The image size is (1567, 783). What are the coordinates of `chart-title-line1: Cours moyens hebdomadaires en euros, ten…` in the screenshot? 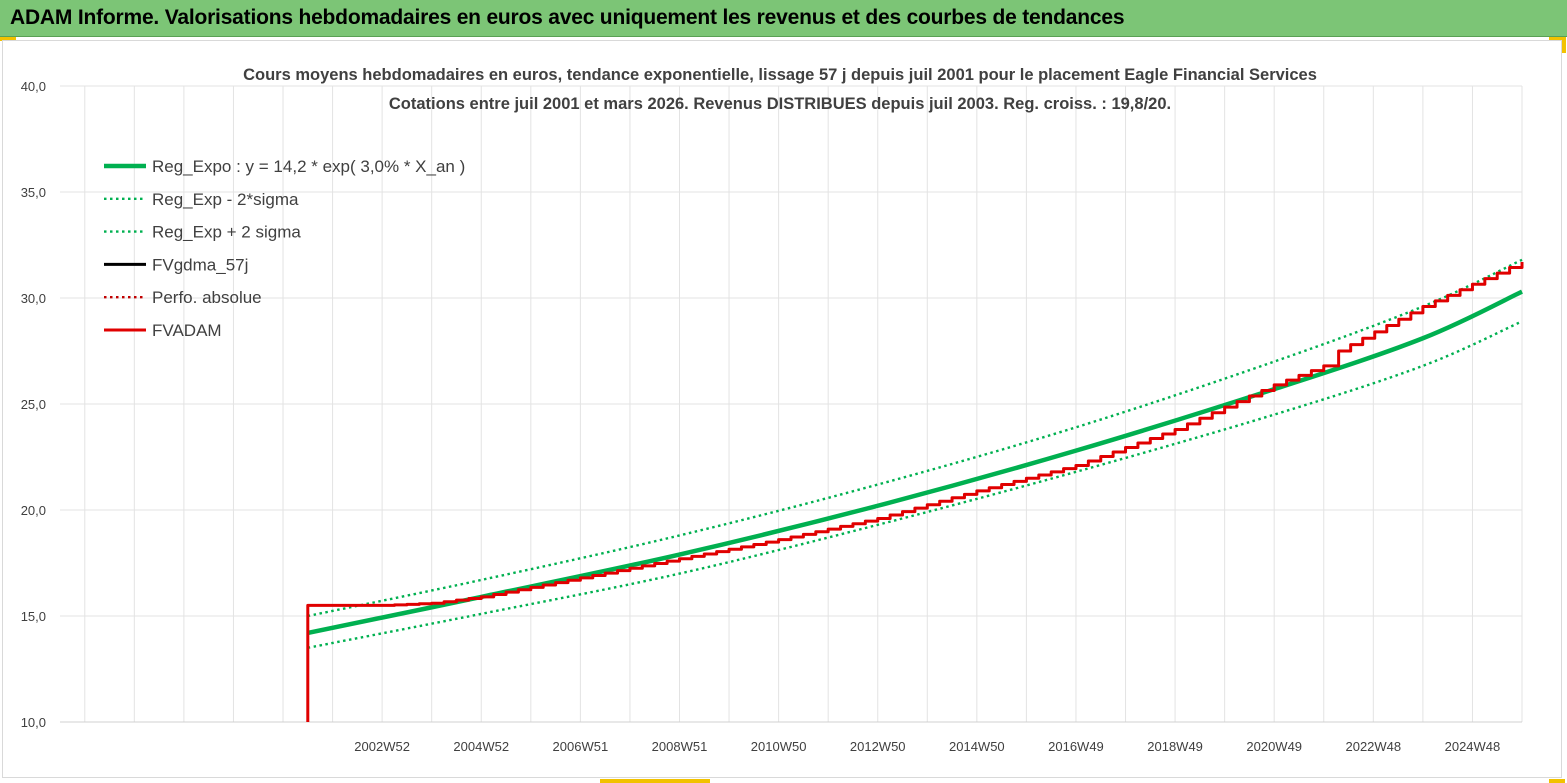 It's located at (780, 75).